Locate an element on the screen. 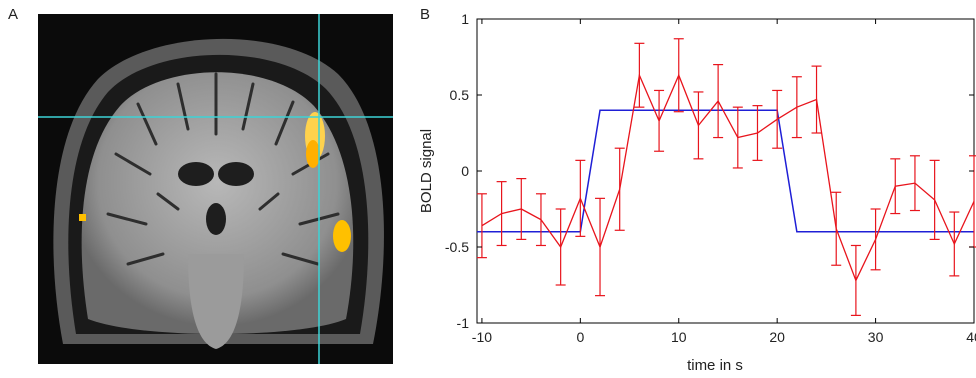 The height and width of the screenshot is (378, 976). x-tick-label: 0 is located at coordinates (580, 337).